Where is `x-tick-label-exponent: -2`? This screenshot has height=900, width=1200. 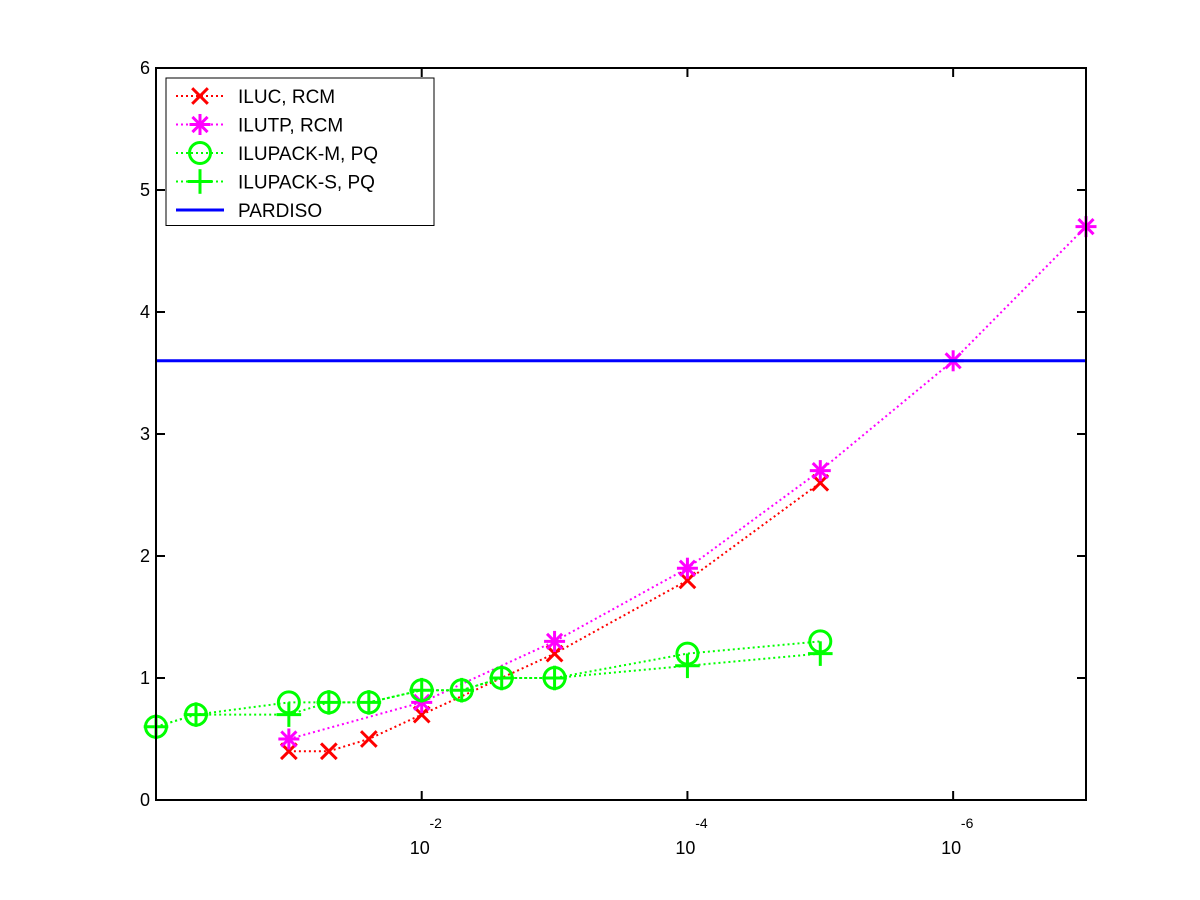
x-tick-label-exponent: -2 is located at coordinates (435, 823).